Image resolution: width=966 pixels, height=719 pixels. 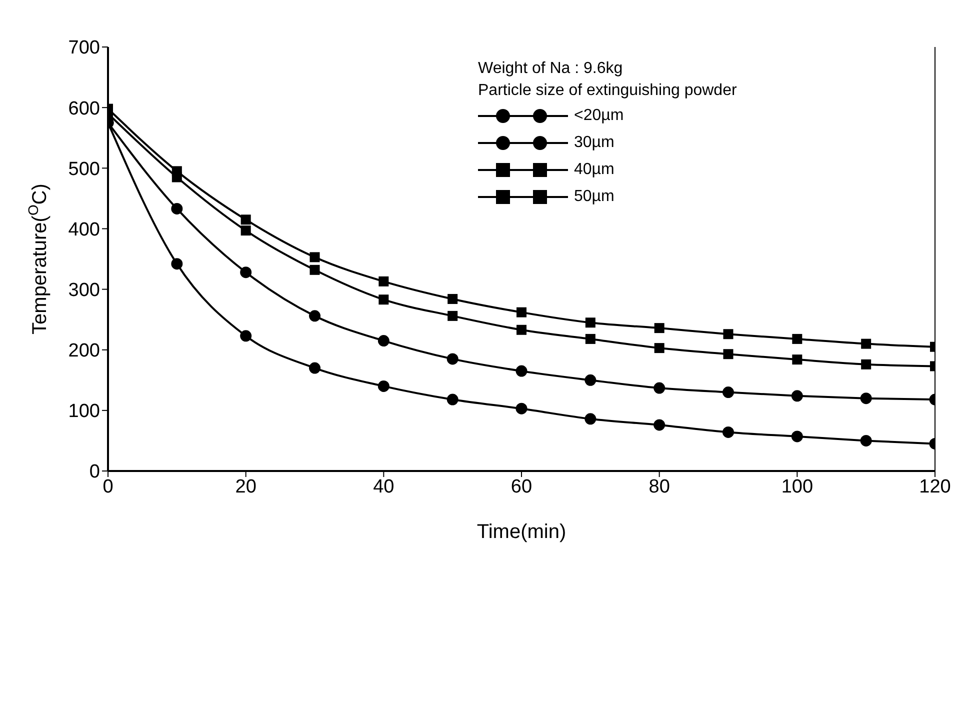 What do you see at coordinates (84, 169) in the screenshot?
I see `y-tick-label: 500` at bounding box center [84, 169].